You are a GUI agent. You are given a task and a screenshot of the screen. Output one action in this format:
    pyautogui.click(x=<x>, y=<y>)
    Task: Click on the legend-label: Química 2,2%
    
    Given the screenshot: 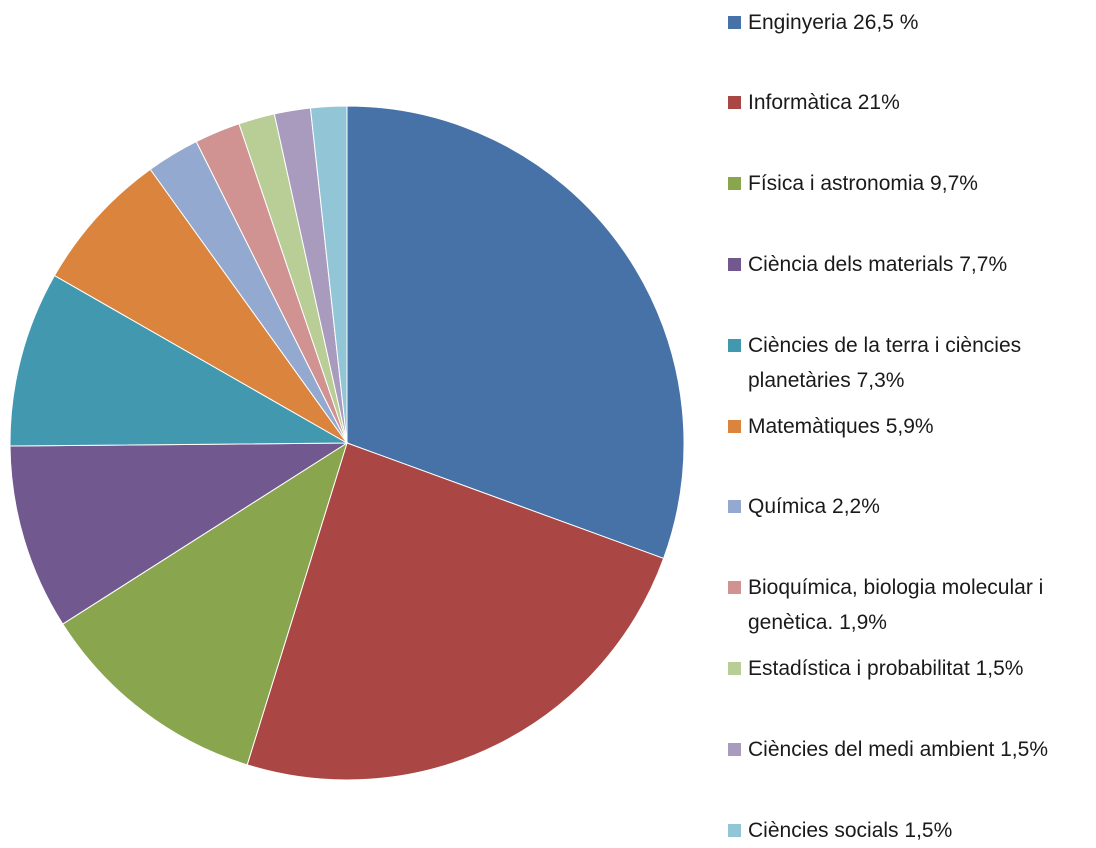 What is the action you would take?
    pyautogui.click(x=814, y=507)
    